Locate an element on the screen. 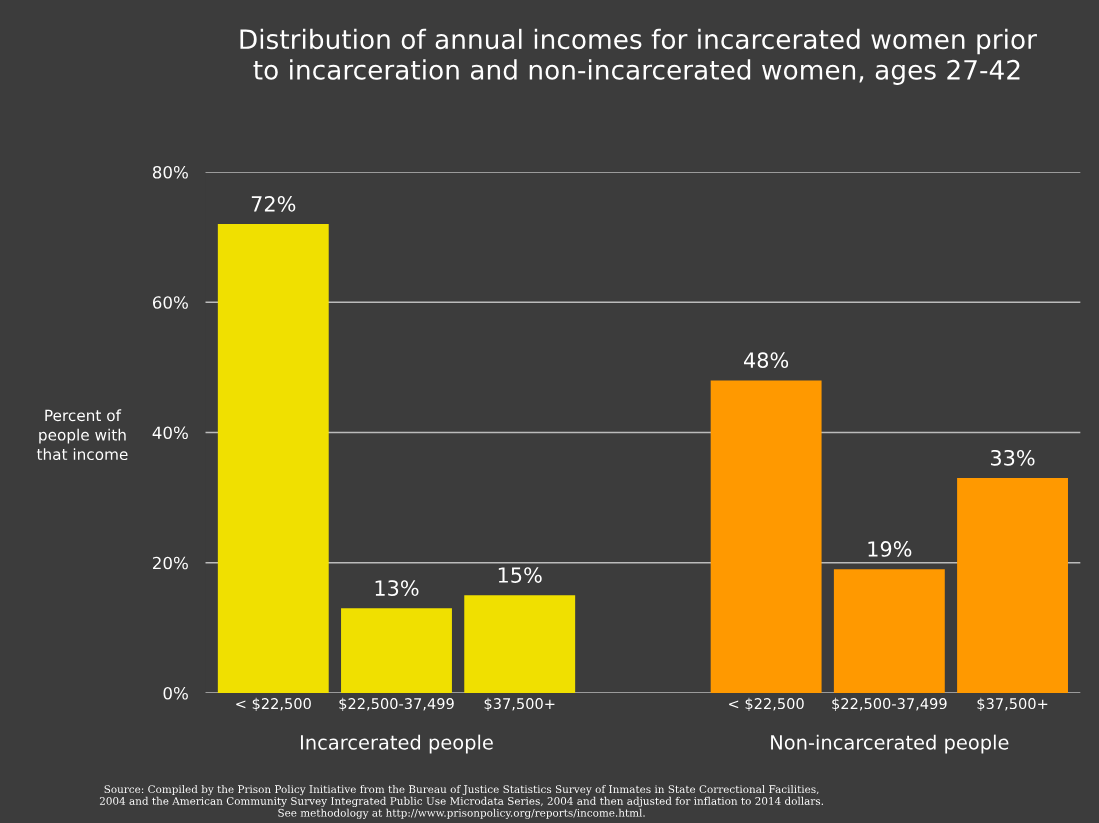  text: Non-incarcerated people is located at coordinates (890, 744).